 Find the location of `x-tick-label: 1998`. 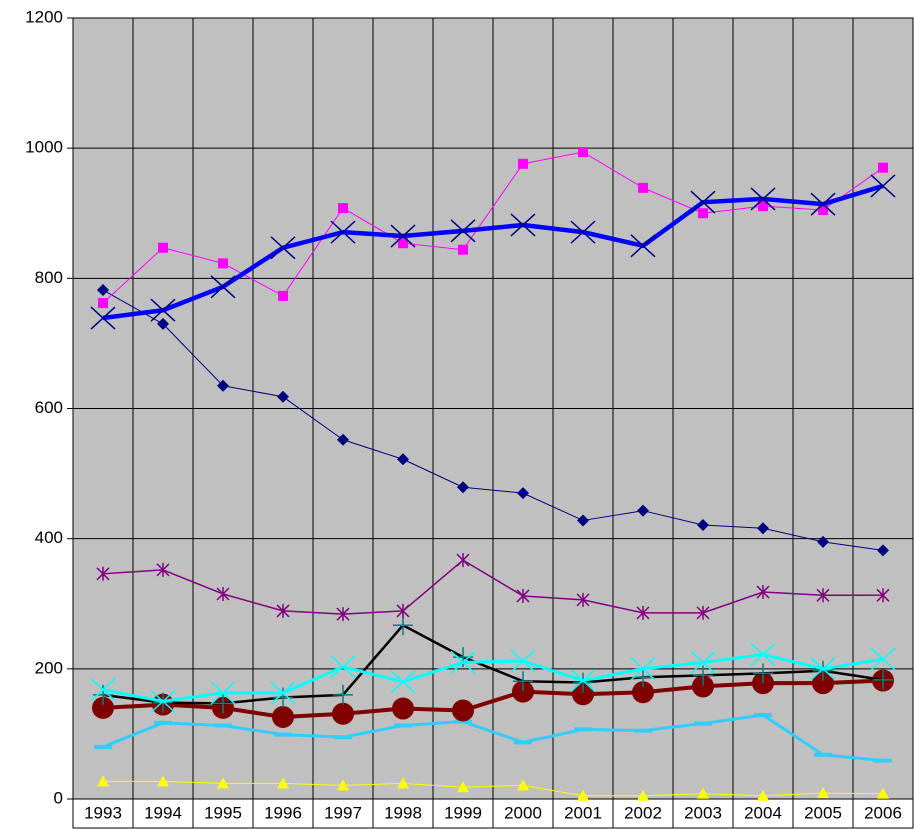

x-tick-label: 1998 is located at coordinates (403, 812).